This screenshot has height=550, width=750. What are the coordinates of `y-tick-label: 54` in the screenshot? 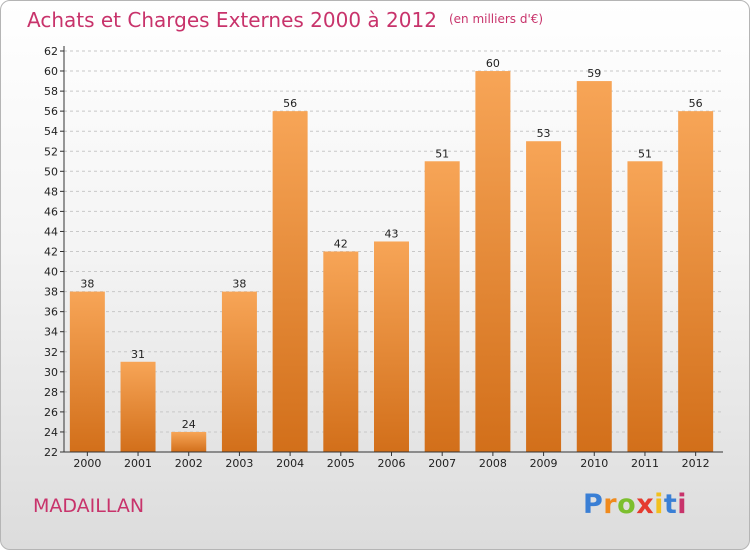 It's located at (51, 131).